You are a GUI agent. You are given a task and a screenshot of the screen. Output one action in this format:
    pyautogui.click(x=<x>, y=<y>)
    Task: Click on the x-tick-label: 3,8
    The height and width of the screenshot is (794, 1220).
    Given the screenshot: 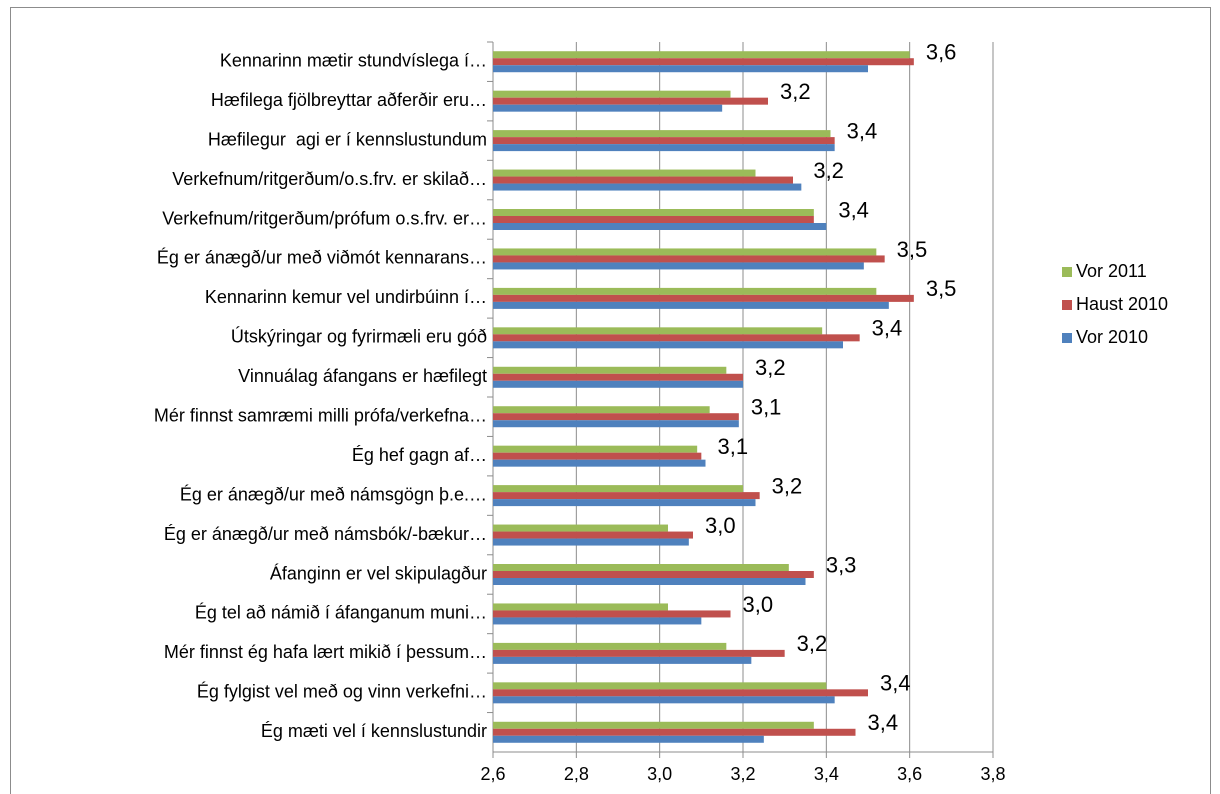 What is the action you would take?
    pyautogui.click(x=992, y=774)
    